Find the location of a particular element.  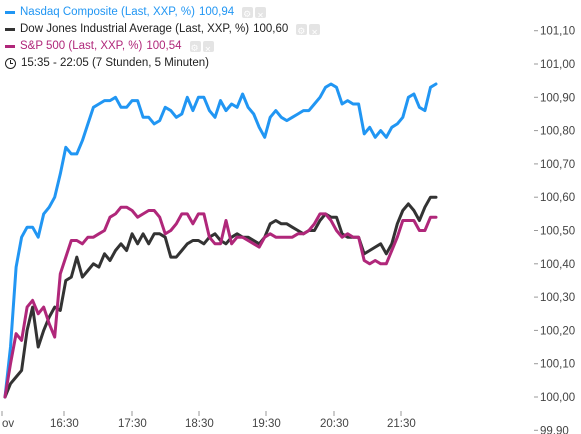

x-tick-label: 21:30 is located at coordinates (401, 424).